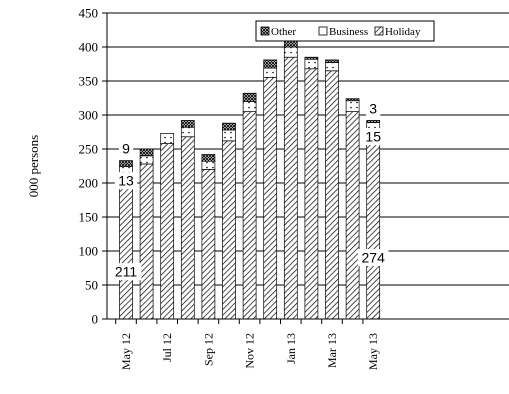  What do you see at coordinates (89, 13) in the screenshot?
I see `y-tick-label: 450` at bounding box center [89, 13].